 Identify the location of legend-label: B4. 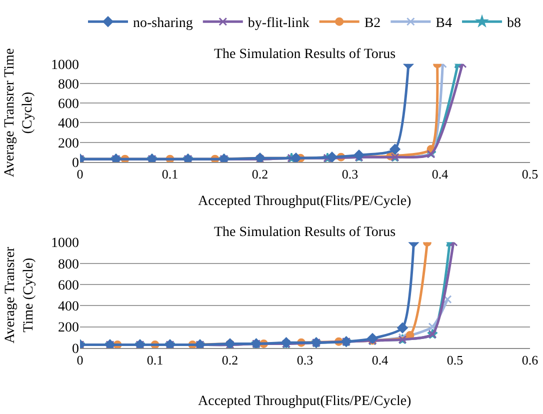
(444, 24).